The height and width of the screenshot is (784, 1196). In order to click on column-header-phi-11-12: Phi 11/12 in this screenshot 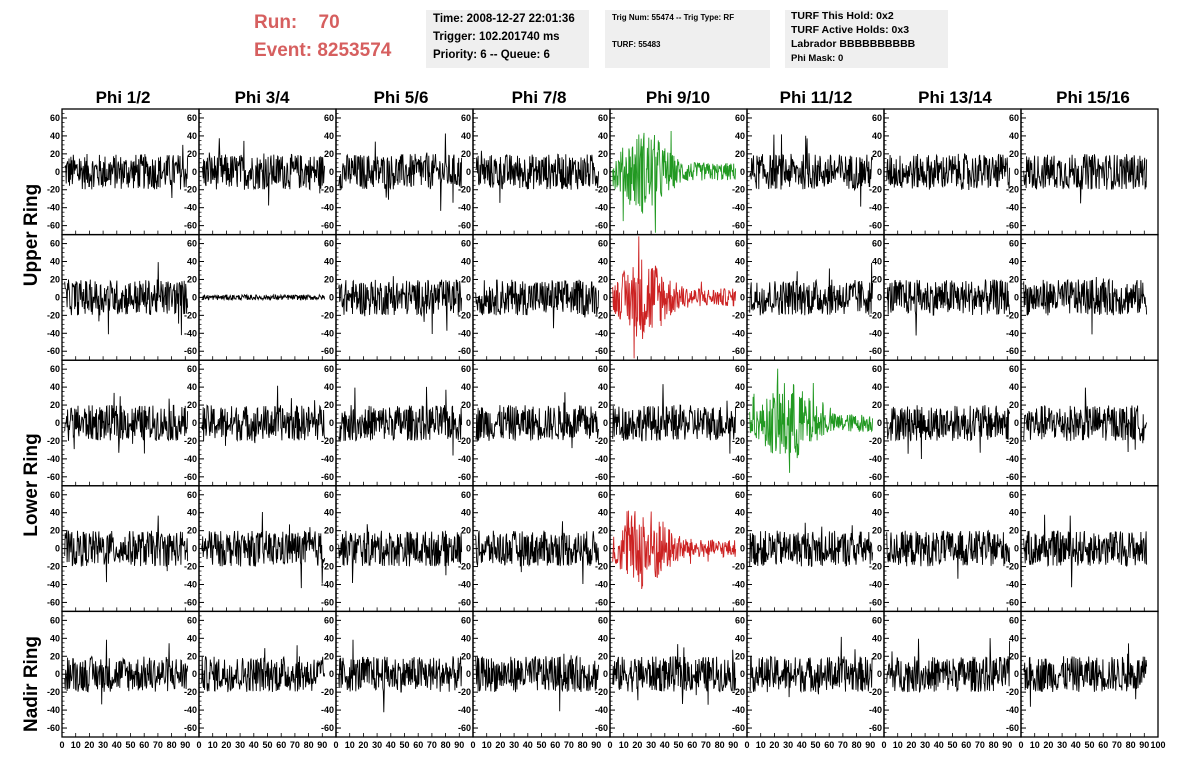, I will do `click(816, 97)`.